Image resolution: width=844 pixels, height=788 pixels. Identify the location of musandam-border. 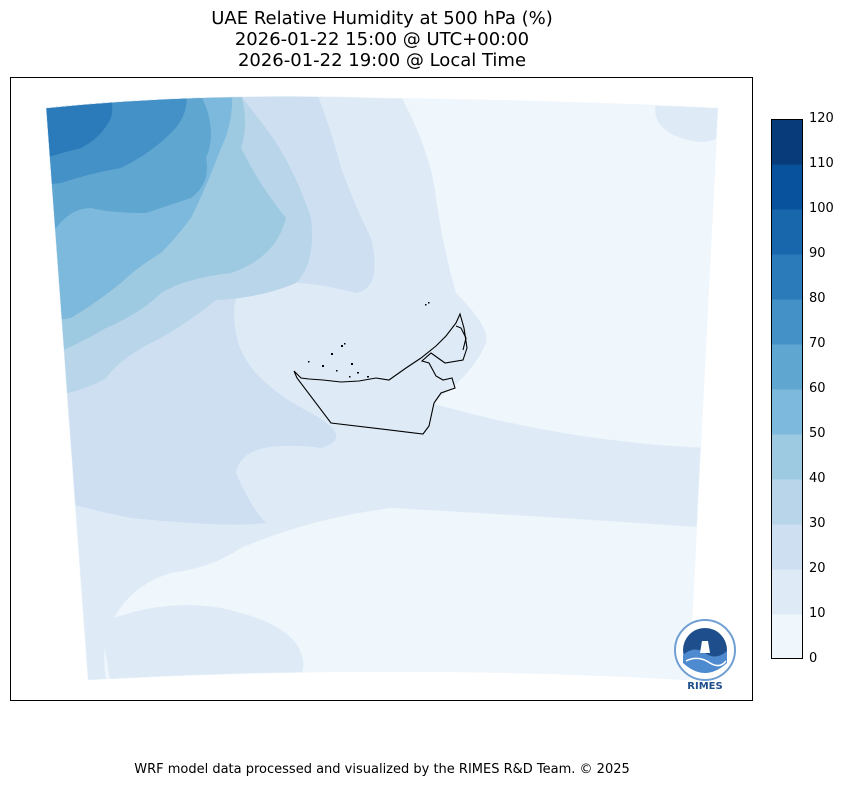
(461, 338).